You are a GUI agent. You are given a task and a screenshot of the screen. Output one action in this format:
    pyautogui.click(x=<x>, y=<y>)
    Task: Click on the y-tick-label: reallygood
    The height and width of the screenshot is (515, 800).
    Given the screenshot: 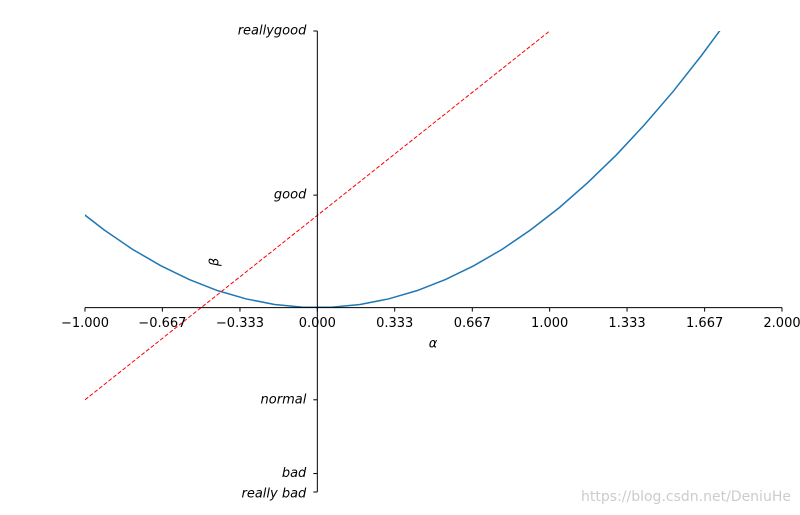 What is the action you would take?
    pyautogui.click(x=272, y=31)
    